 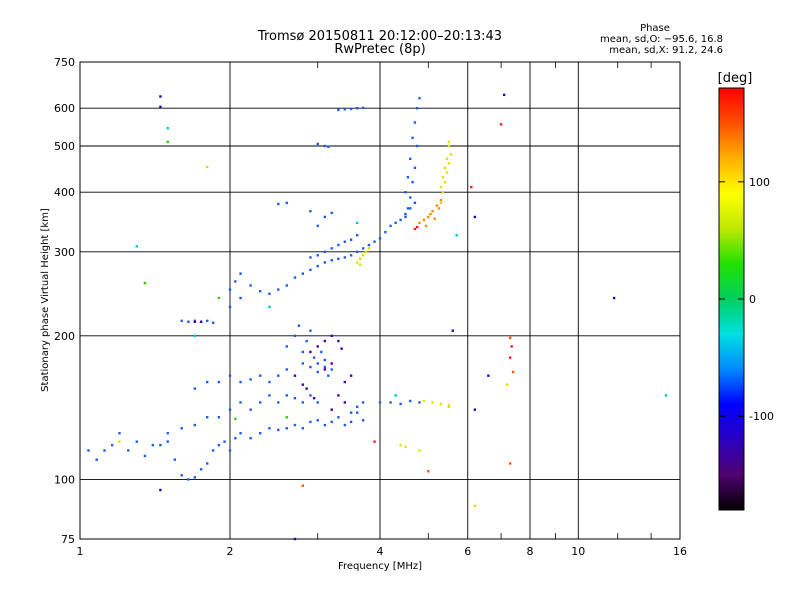 I want to click on colorbar-tick-label: 100, so click(x=759, y=182).